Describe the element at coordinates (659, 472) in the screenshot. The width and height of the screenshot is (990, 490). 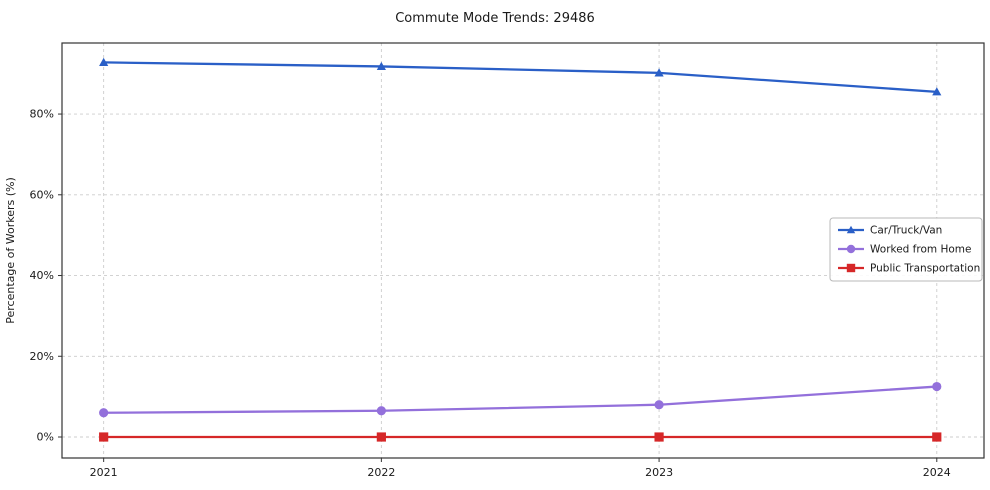
I see `x-tick-label: 2023` at that location.